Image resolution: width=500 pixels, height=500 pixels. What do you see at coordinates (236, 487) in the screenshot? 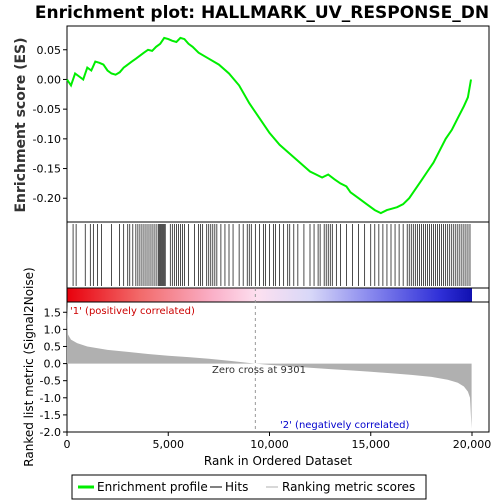
I see `legend-hits-label: Hits` at bounding box center [236, 487].